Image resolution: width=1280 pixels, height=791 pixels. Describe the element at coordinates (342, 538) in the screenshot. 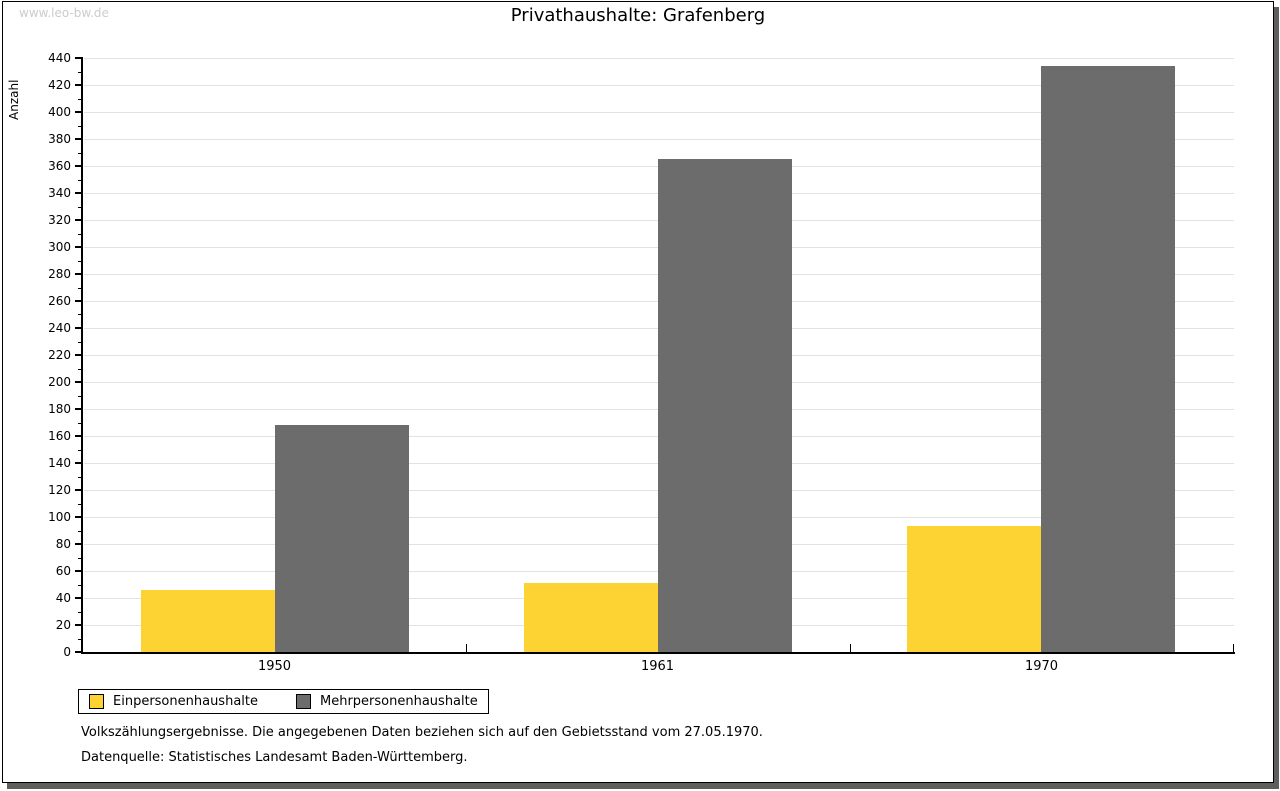

I see `bar-1950-Mehrpersonenhaushalte` at that location.